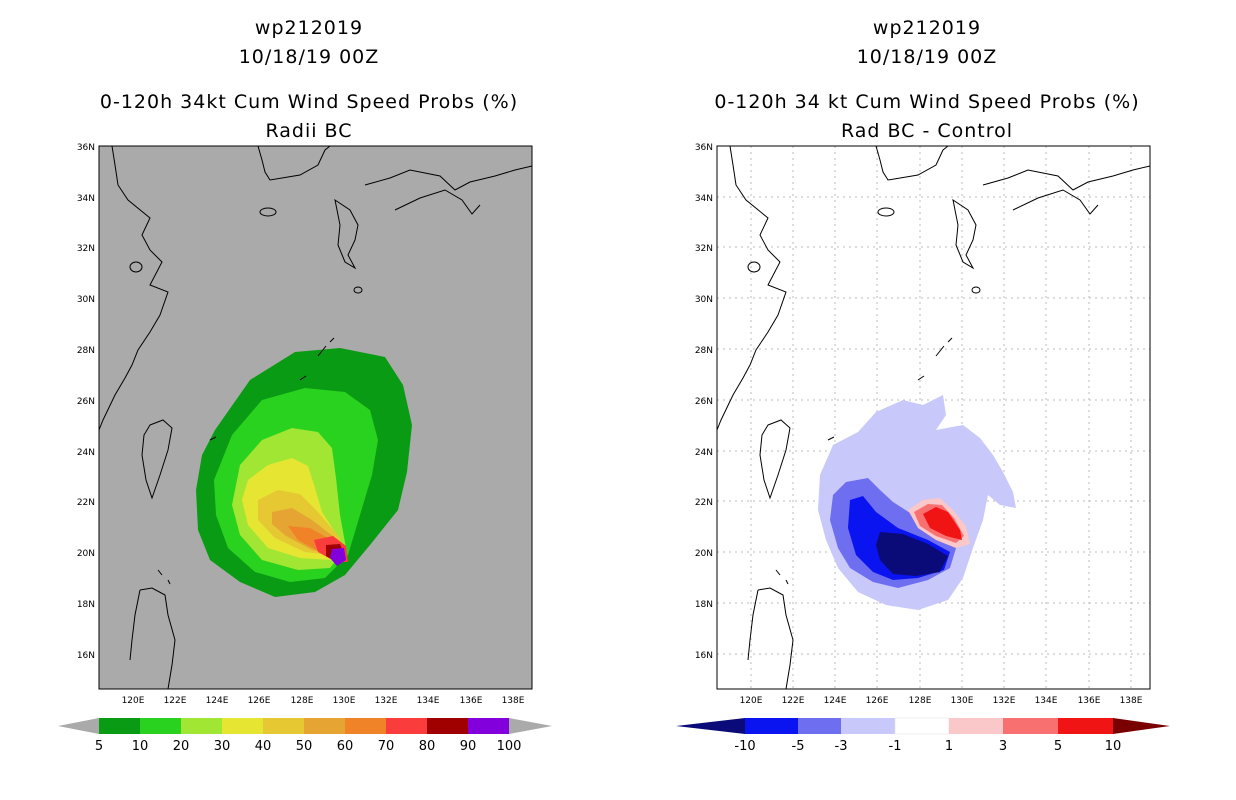 This screenshot has height=800, width=1236. I want to click on colorbar-label: -10, so click(744, 746).